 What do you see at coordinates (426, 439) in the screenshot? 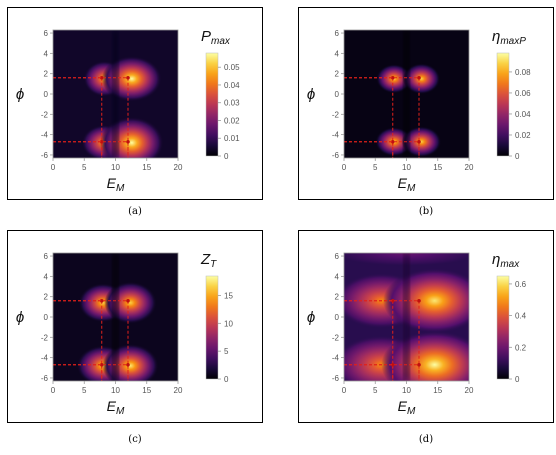
I see `panel-caption: (d)` at bounding box center [426, 439].